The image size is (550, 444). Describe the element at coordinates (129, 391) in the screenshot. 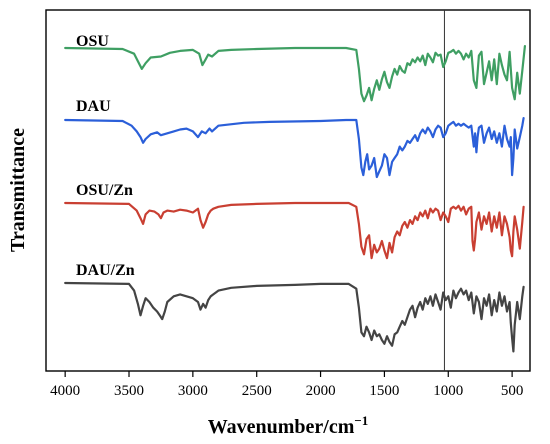

I see `x-tick-label: 3500` at that location.